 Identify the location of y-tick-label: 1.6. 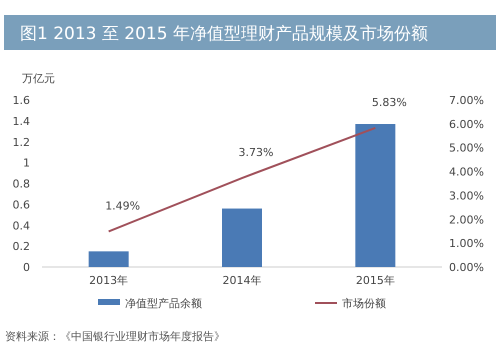
(21, 100).